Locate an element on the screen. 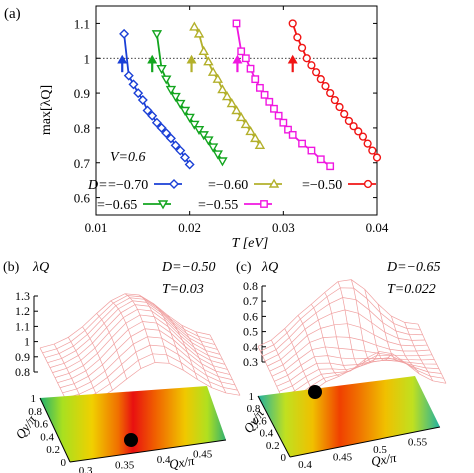 The image size is (474, 473). plane-axes: 00.20.40.60.810.3 0.35 0.4 0.45 is located at coordinates (127, 433).